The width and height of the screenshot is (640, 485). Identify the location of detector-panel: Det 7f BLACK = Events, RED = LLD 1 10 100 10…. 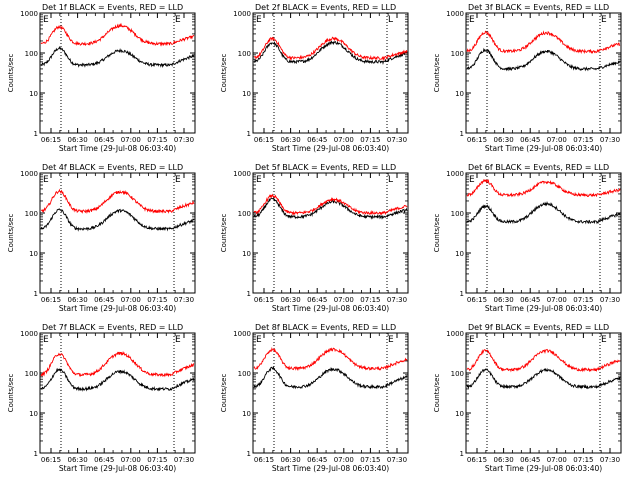
(101, 398).